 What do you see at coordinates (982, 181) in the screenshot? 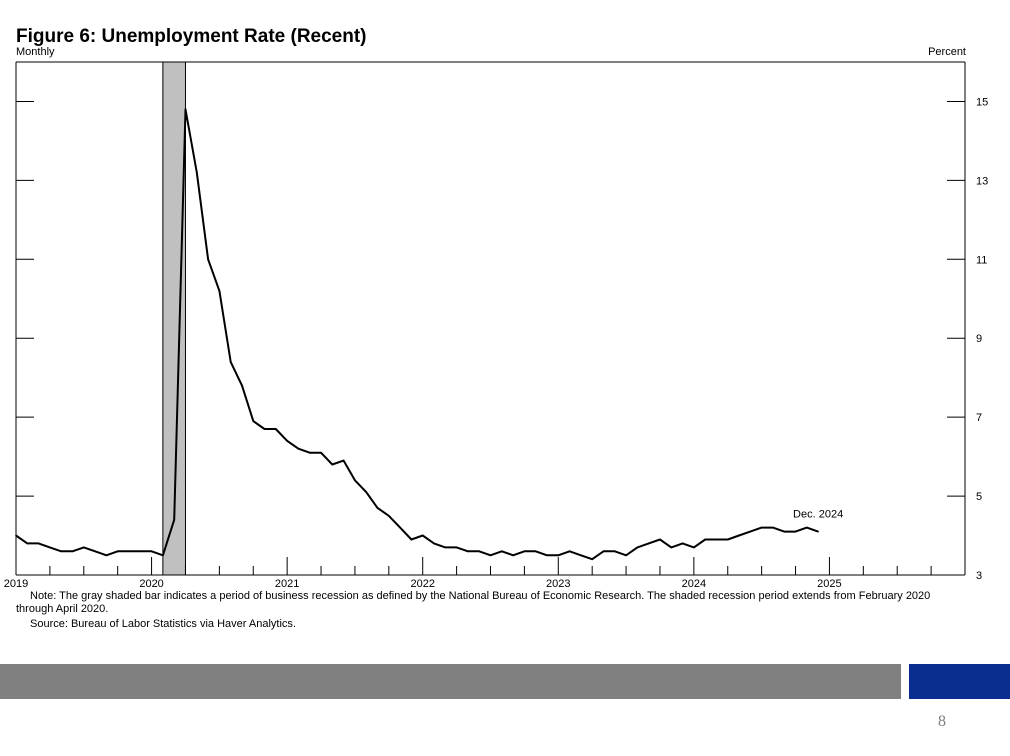
I see `y-tick-label: 13` at bounding box center [982, 181].